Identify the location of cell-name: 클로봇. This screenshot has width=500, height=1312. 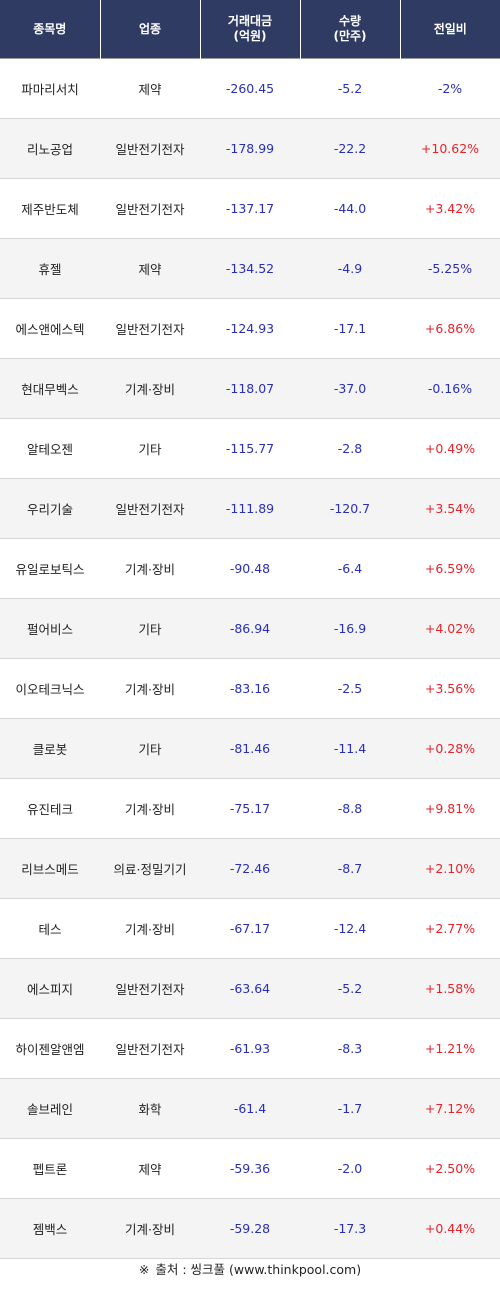
(50, 748).